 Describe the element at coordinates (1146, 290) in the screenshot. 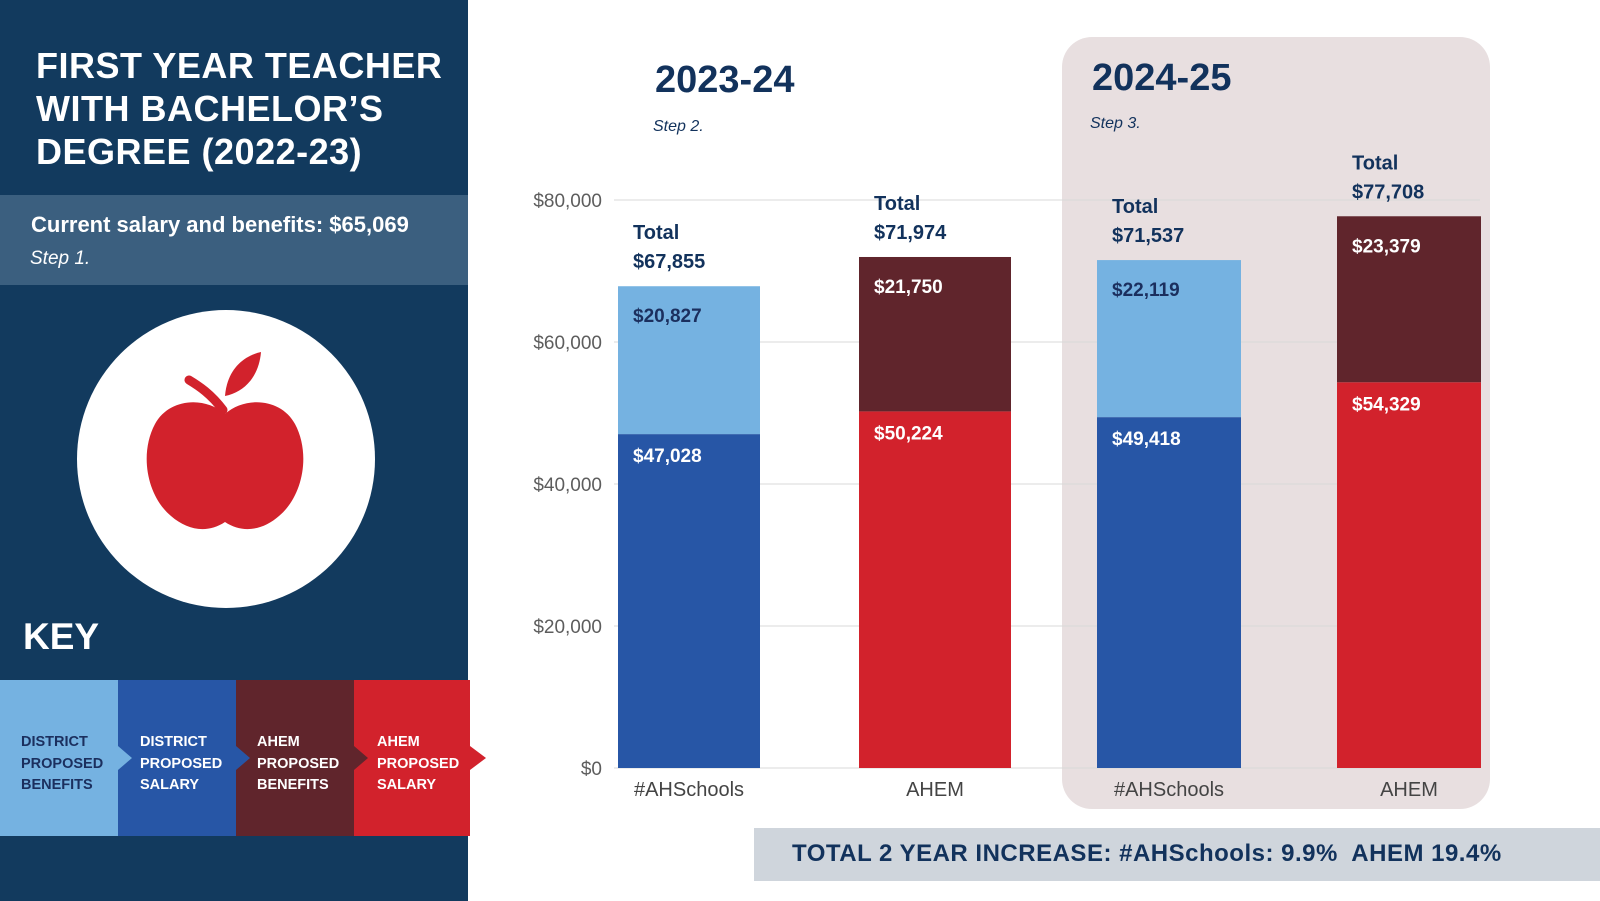

I see `benefits-value-label: $22,119` at that location.